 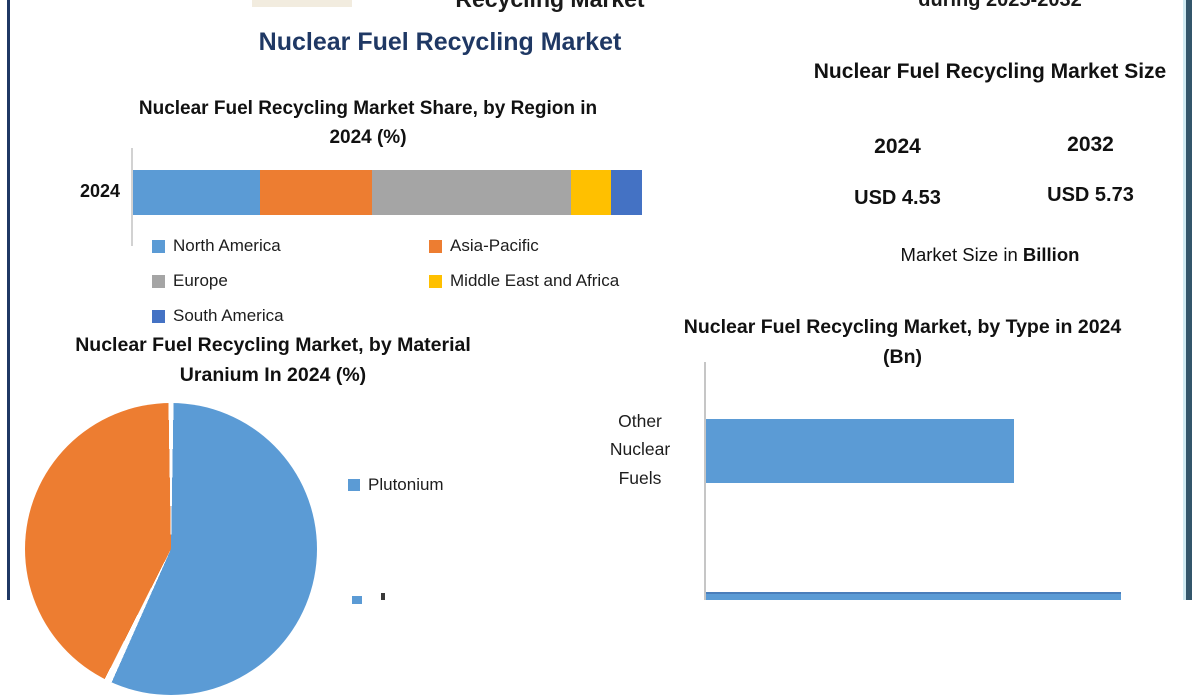 I want to click on type-chart-axis-line, so click(x=705, y=481).